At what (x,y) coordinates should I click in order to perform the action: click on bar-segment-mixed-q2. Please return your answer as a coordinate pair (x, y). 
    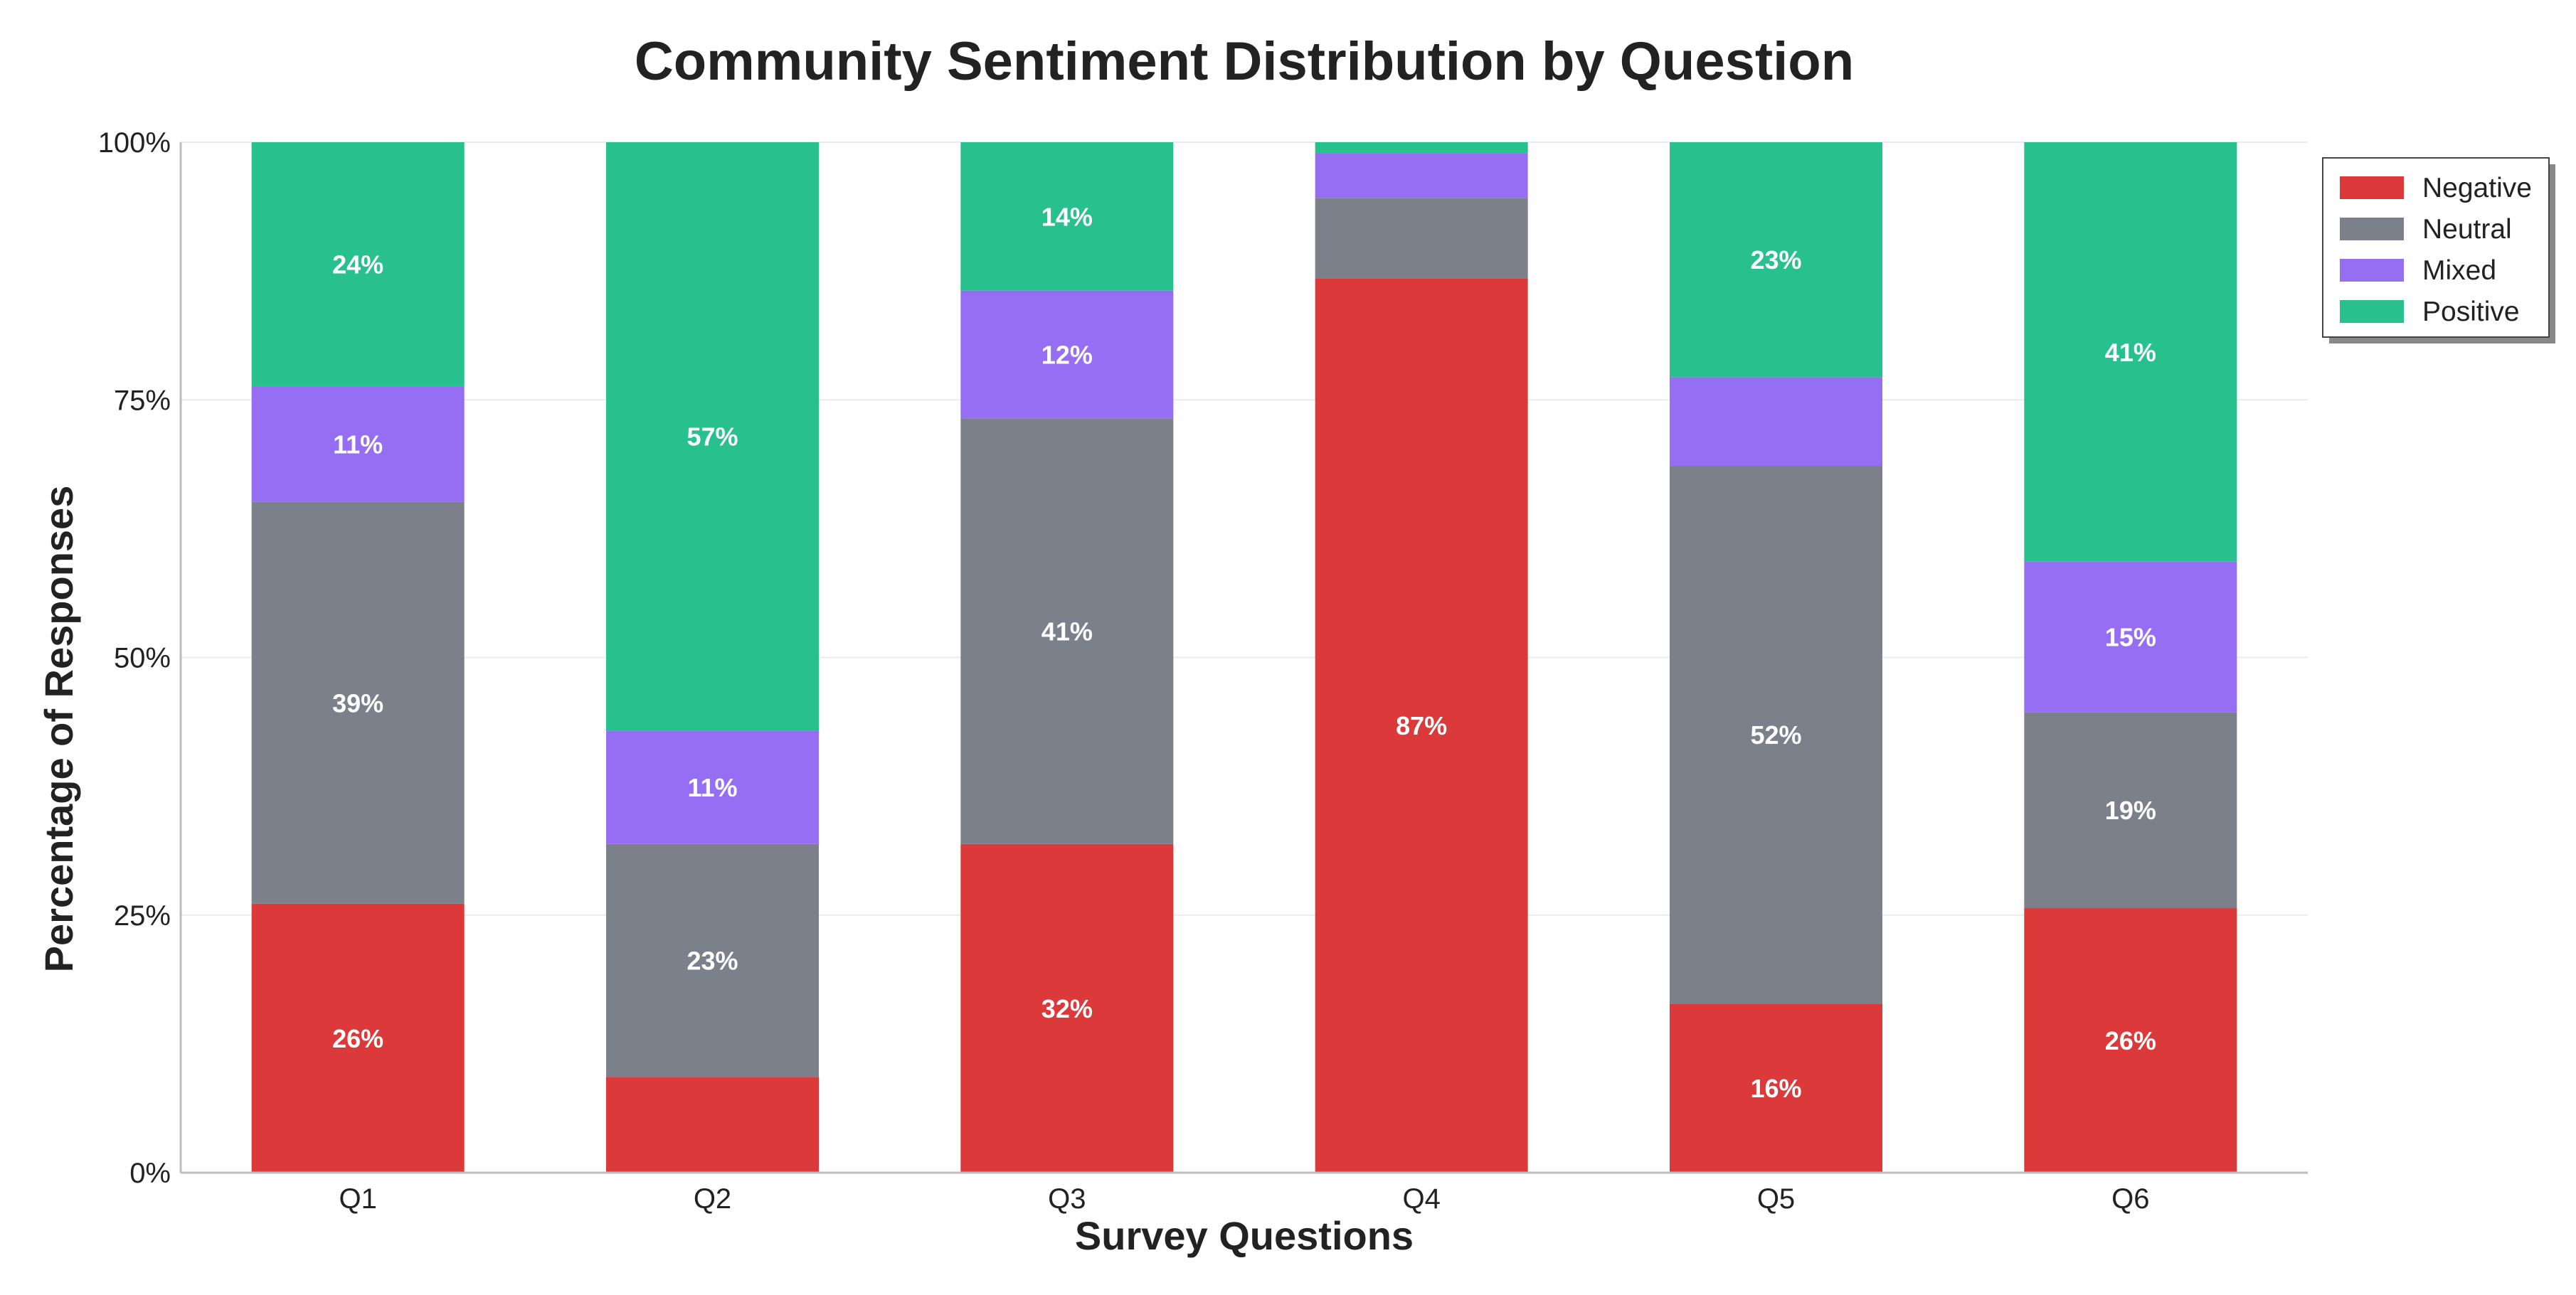
    Looking at the image, I should click on (713, 787).